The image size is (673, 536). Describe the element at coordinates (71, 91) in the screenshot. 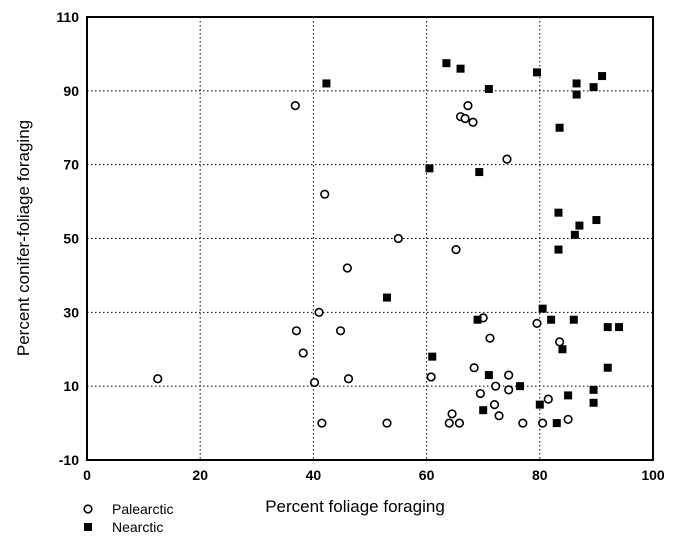

I see `y-tick-label: 90` at that location.